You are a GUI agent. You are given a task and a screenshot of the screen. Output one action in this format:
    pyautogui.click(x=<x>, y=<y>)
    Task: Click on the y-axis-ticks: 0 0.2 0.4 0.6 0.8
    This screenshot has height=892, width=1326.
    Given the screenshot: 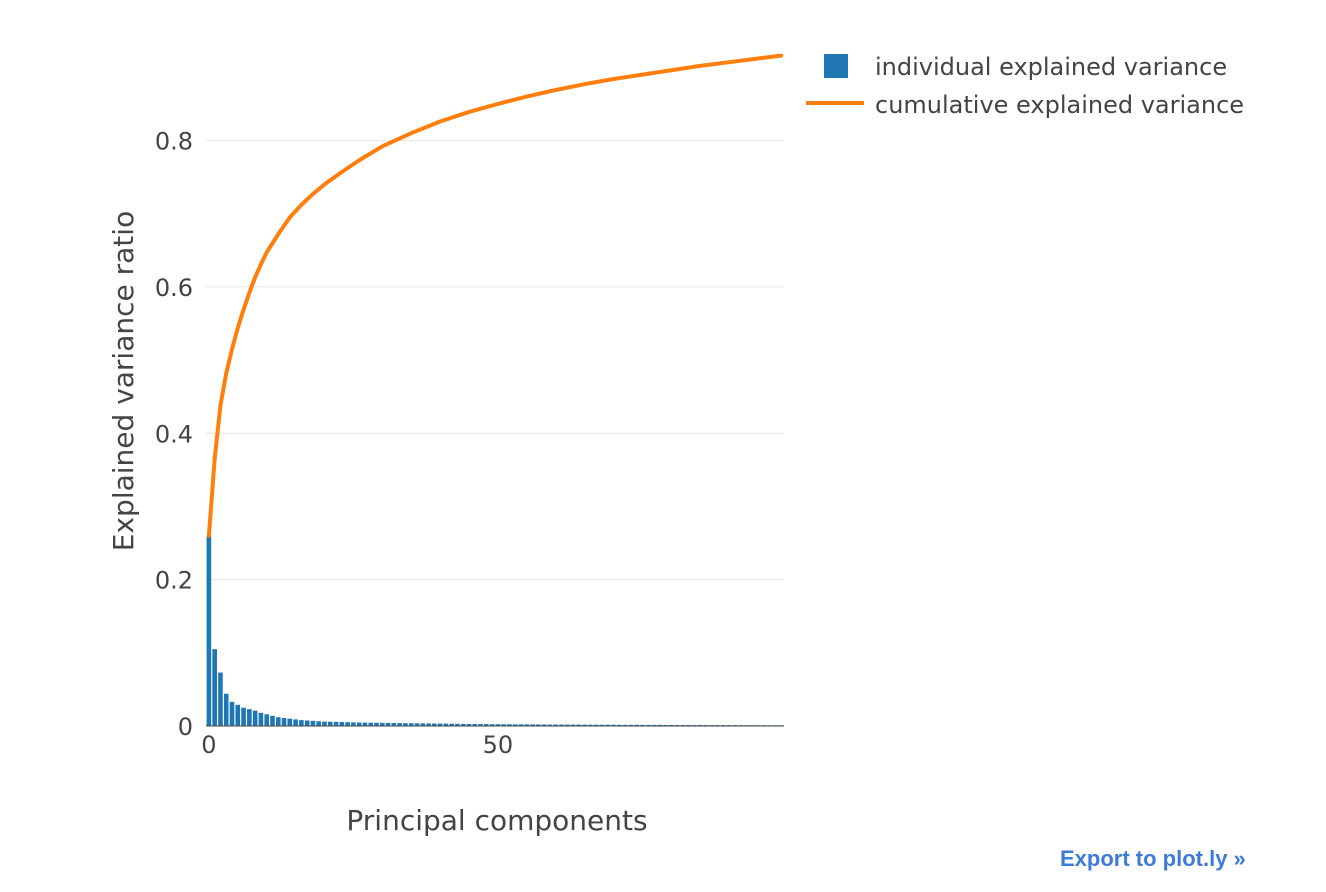 What is the action you would take?
    pyautogui.click(x=174, y=434)
    